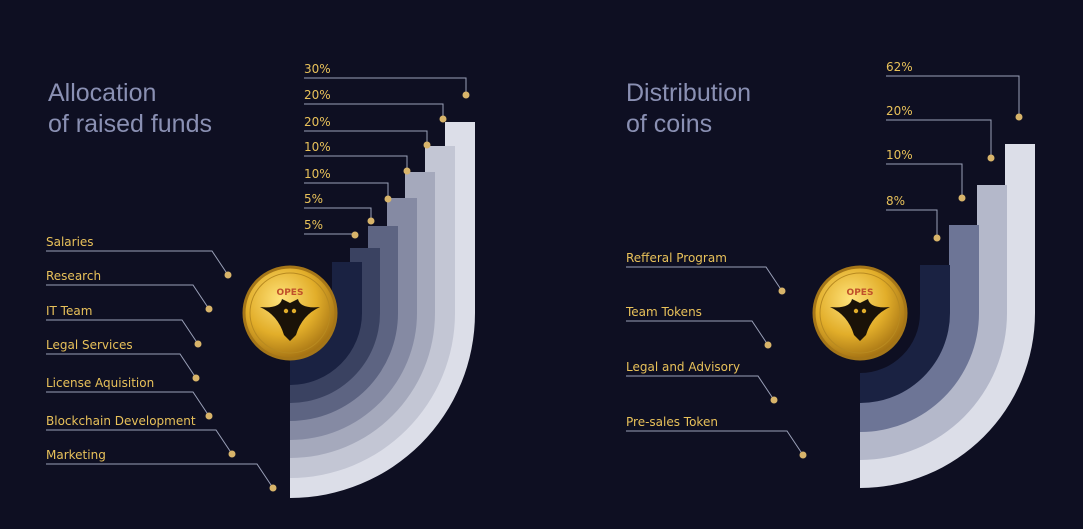 Image resolution: width=1083 pixels, height=529 pixels. Describe the element at coordinates (353, 319) in the screenshot. I see `band-legal-services` at that location.